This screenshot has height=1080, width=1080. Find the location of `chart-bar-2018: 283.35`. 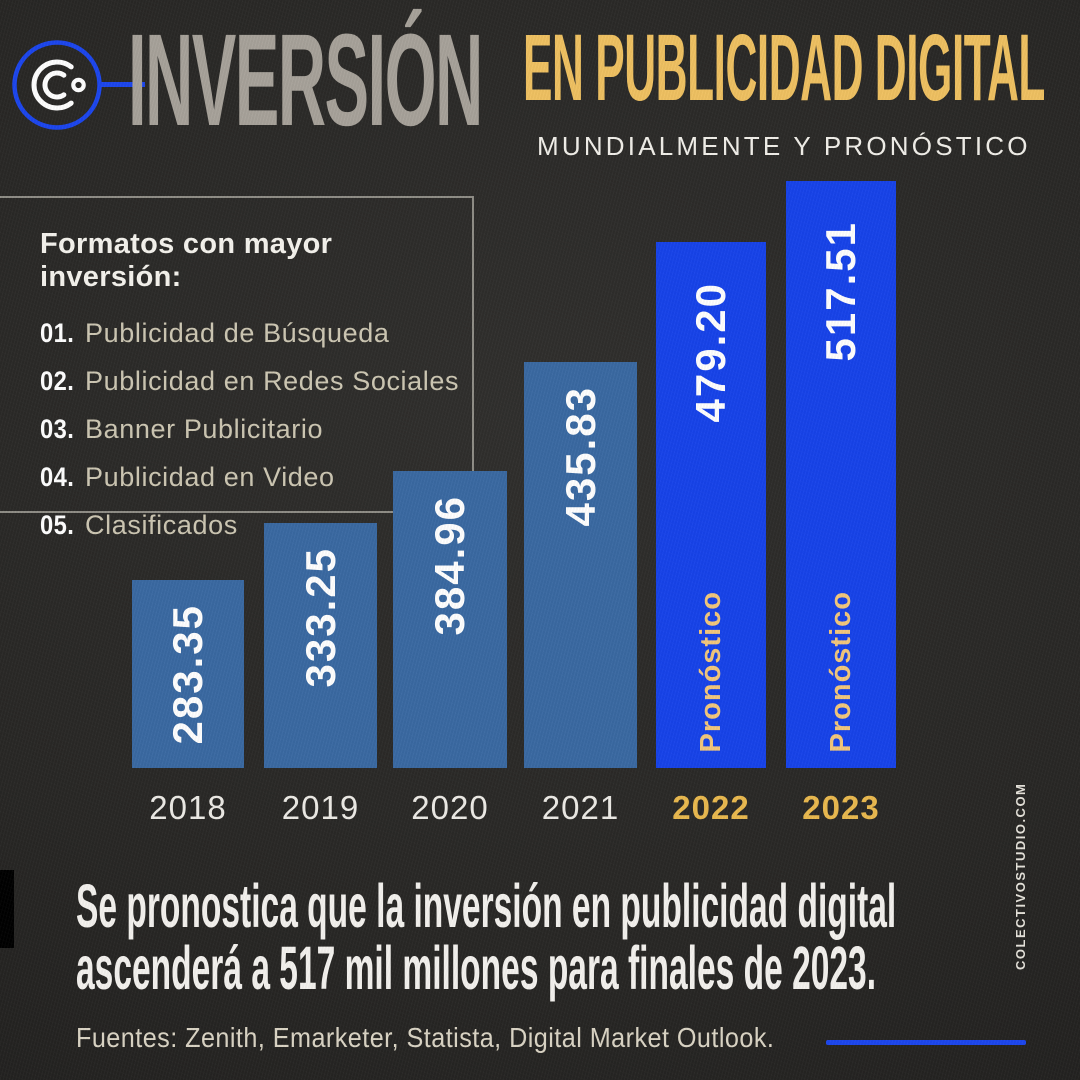

chart-bar-2018: 283.35 is located at coordinates (188, 674).